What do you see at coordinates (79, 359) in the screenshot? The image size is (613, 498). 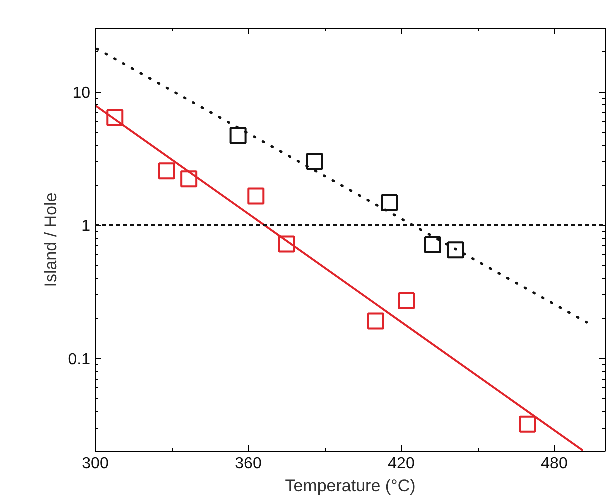 I see `y-tick-label: 0.1` at bounding box center [79, 359].